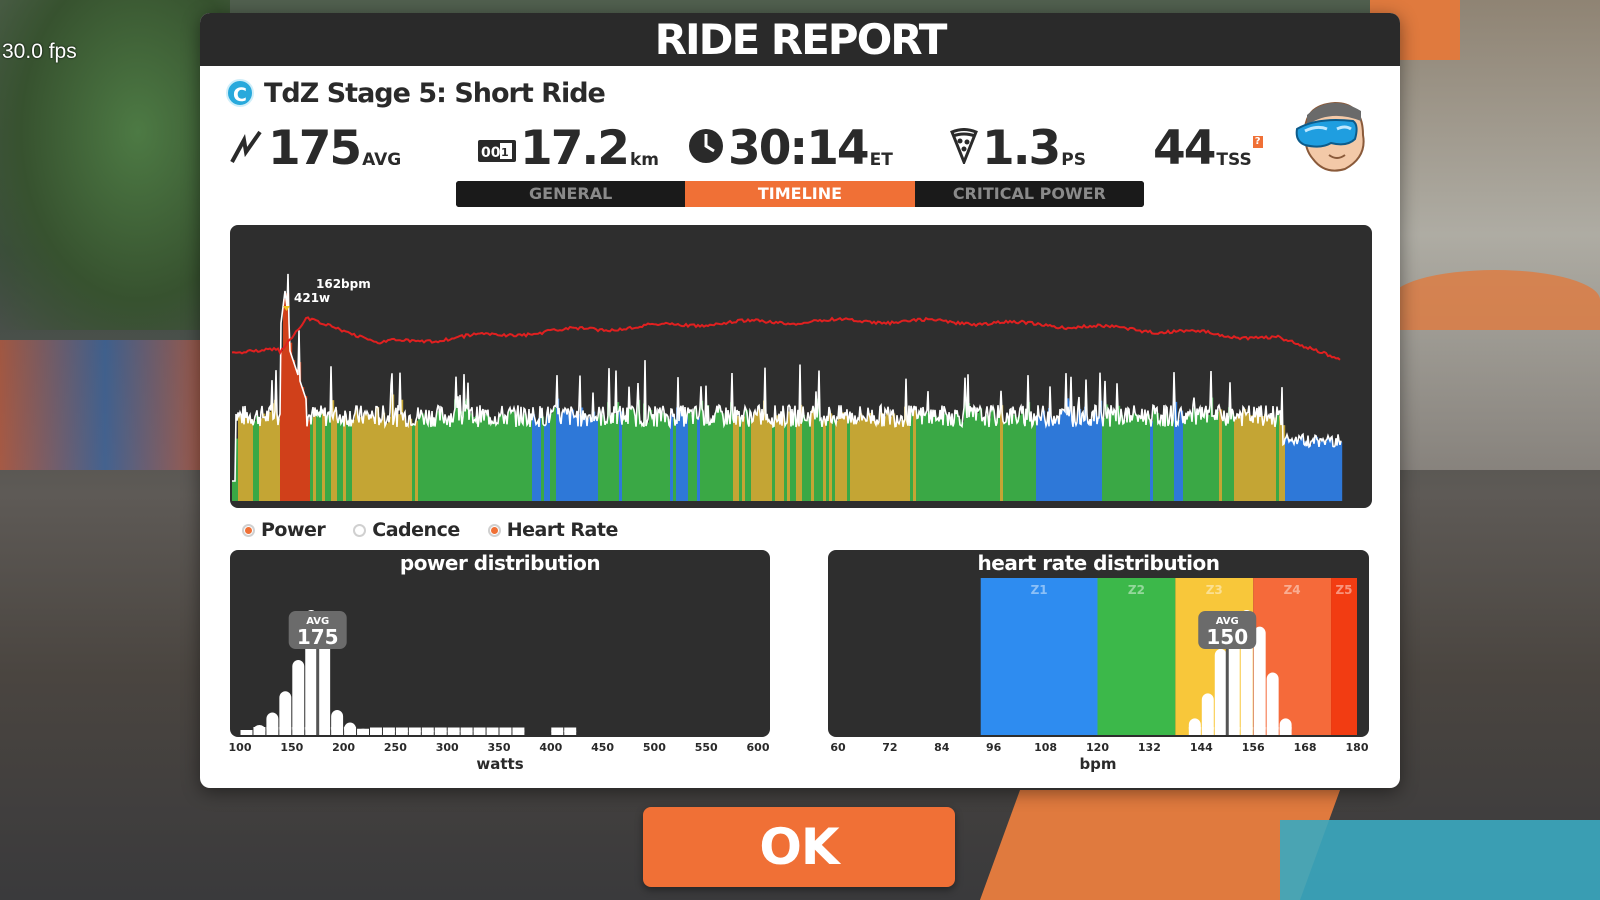 The image size is (1600, 900). I want to click on axis-tick-label: 250, so click(395, 747).